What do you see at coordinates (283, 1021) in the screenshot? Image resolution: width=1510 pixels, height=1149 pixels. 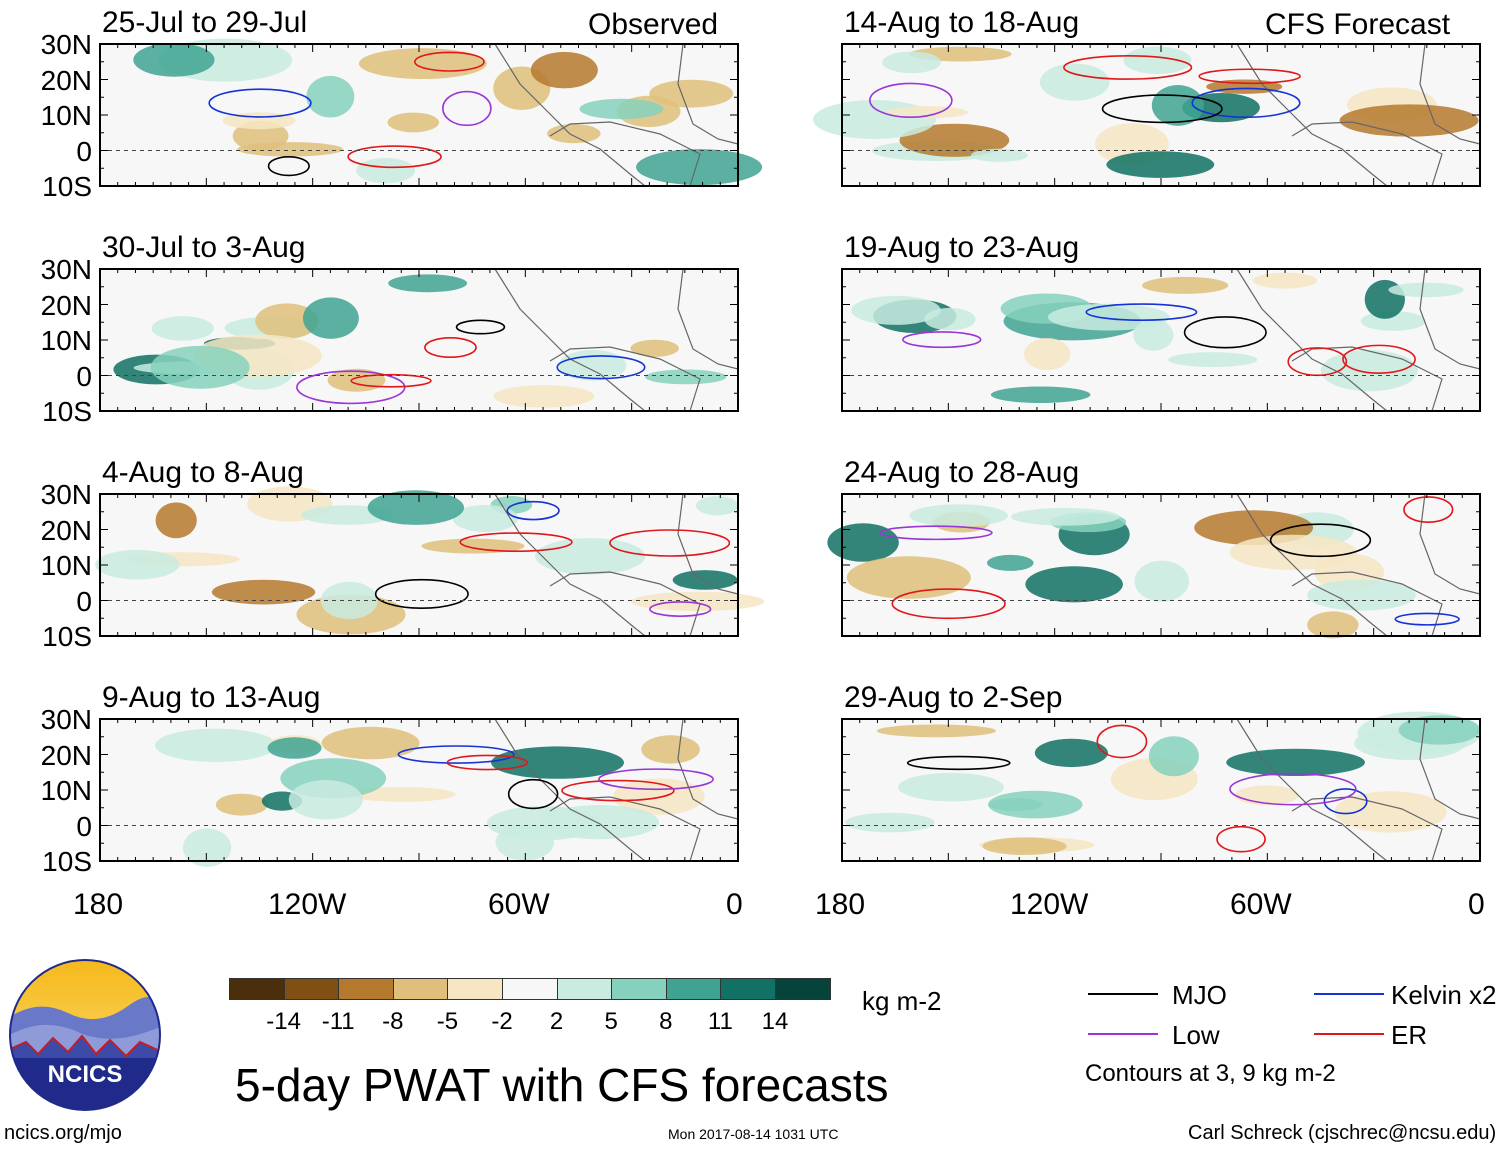 I see `colorbar-tick-label: -14` at bounding box center [283, 1021].